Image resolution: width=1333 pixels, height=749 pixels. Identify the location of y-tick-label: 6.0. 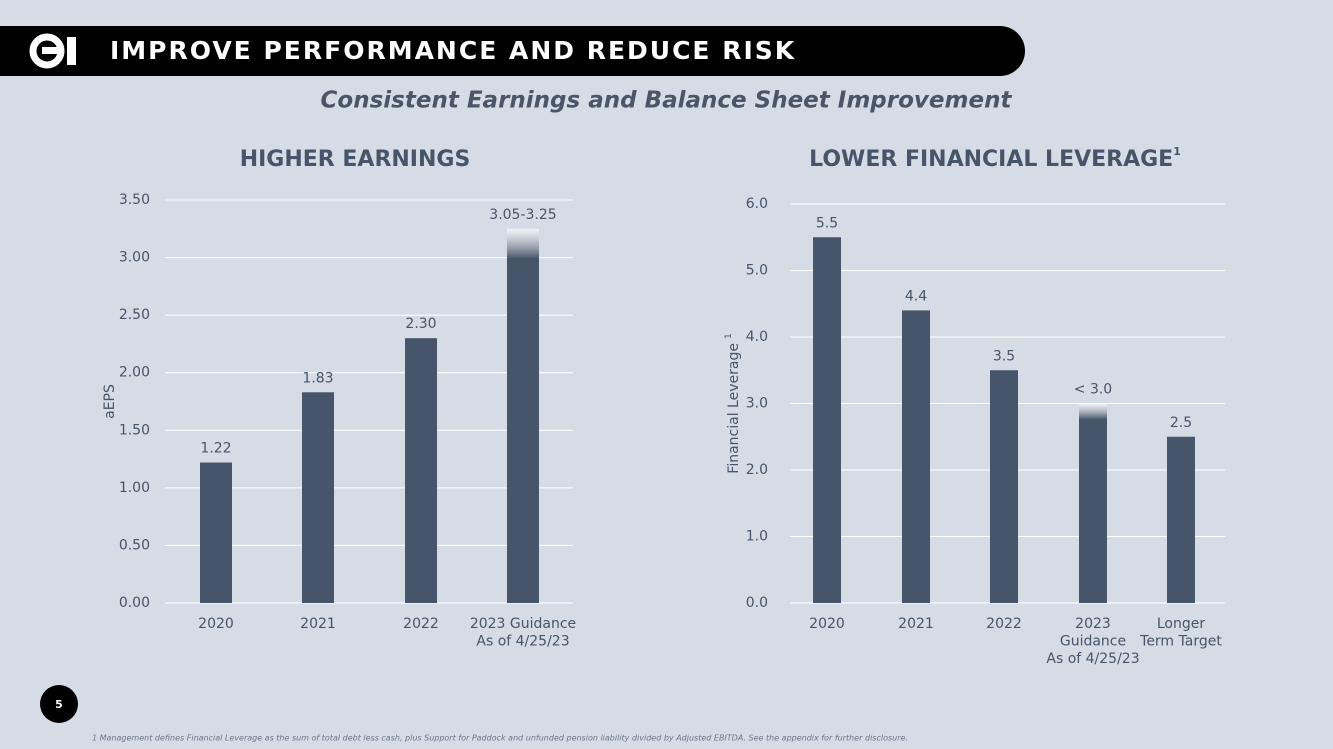
(757, 204).